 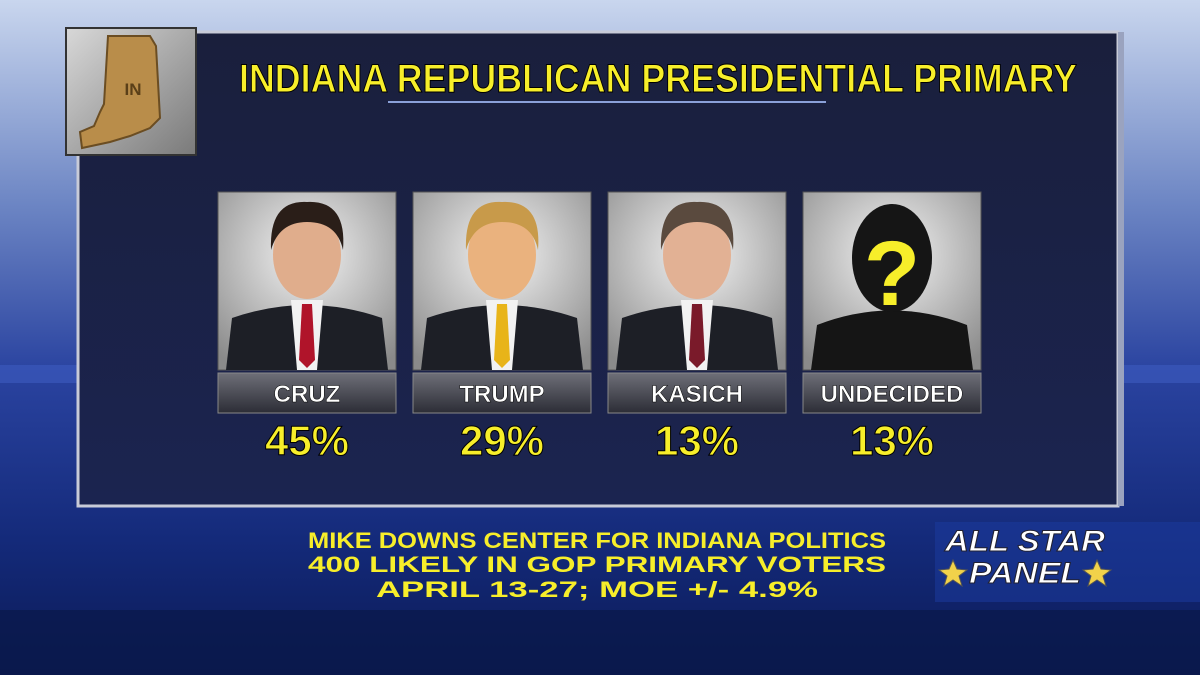 I want to click on candidate-name: UNDECIDED, so click(x=892, y=394).